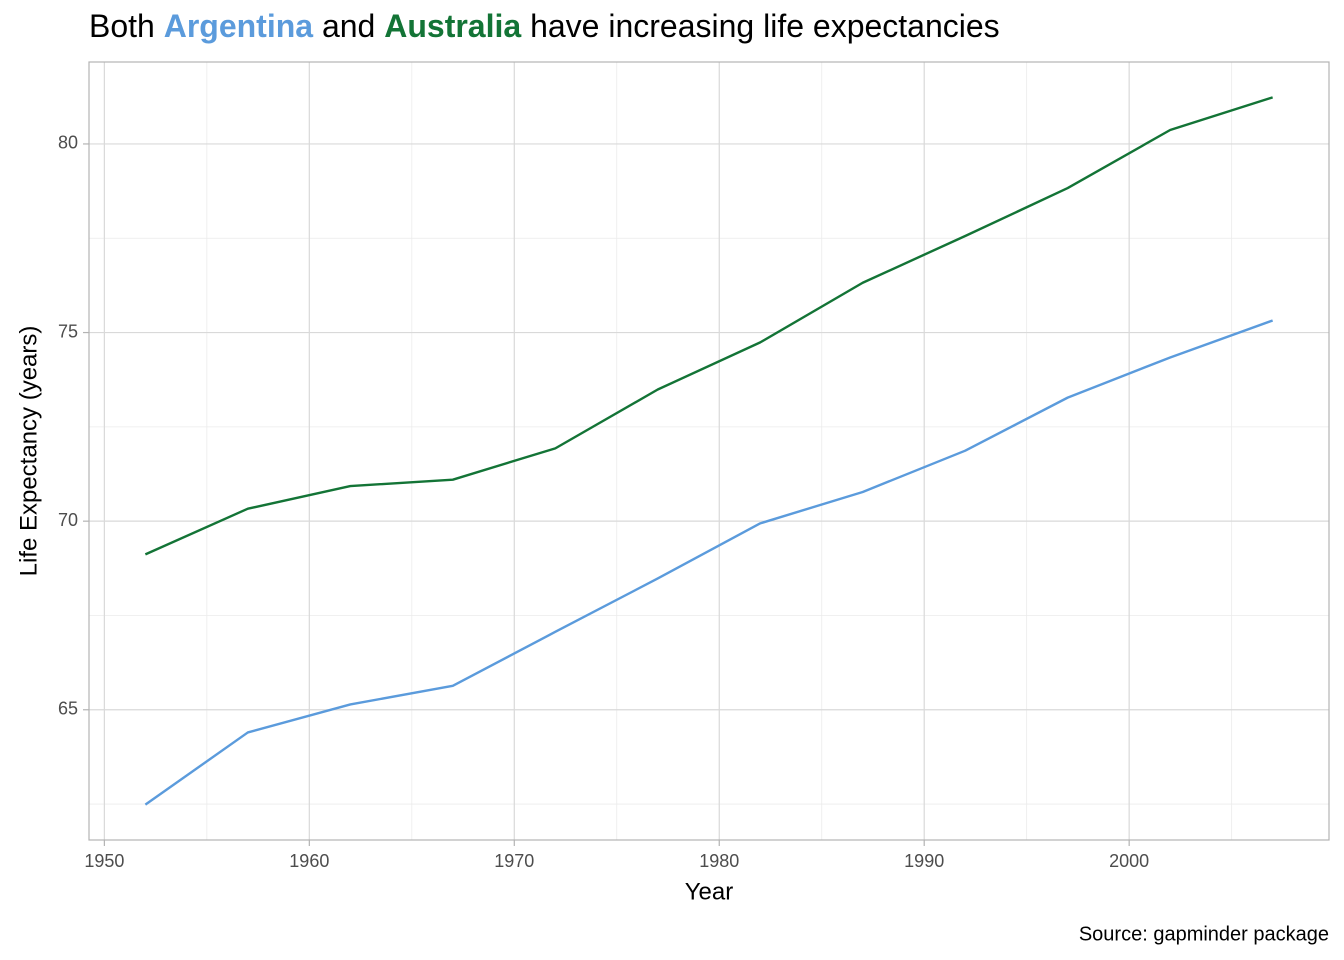  Describe the element at coordinates (1204, 934) in the screenshot. I see `caption: Source: gapminder package` at that location.